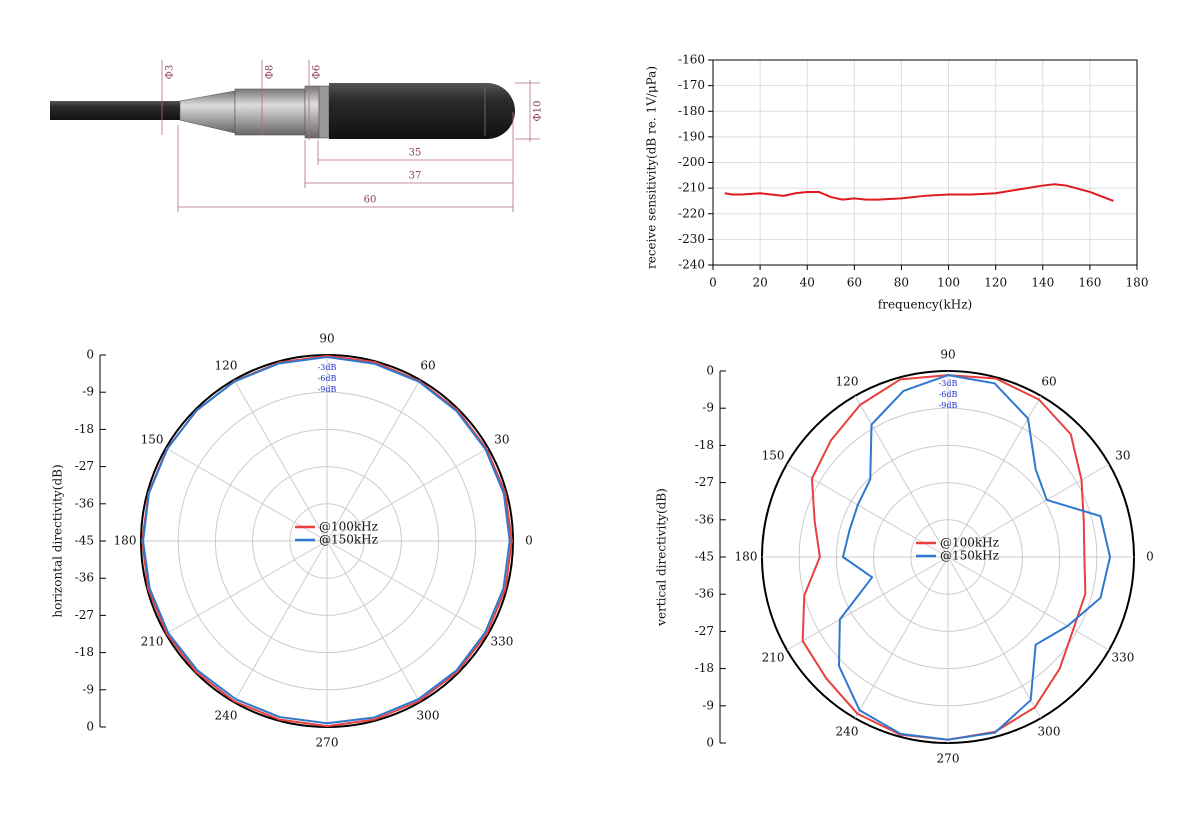 Image resolution: width=1200 pixels, height=839 pixels. I want to click on x-tick-label: 100, so click(948, 283).